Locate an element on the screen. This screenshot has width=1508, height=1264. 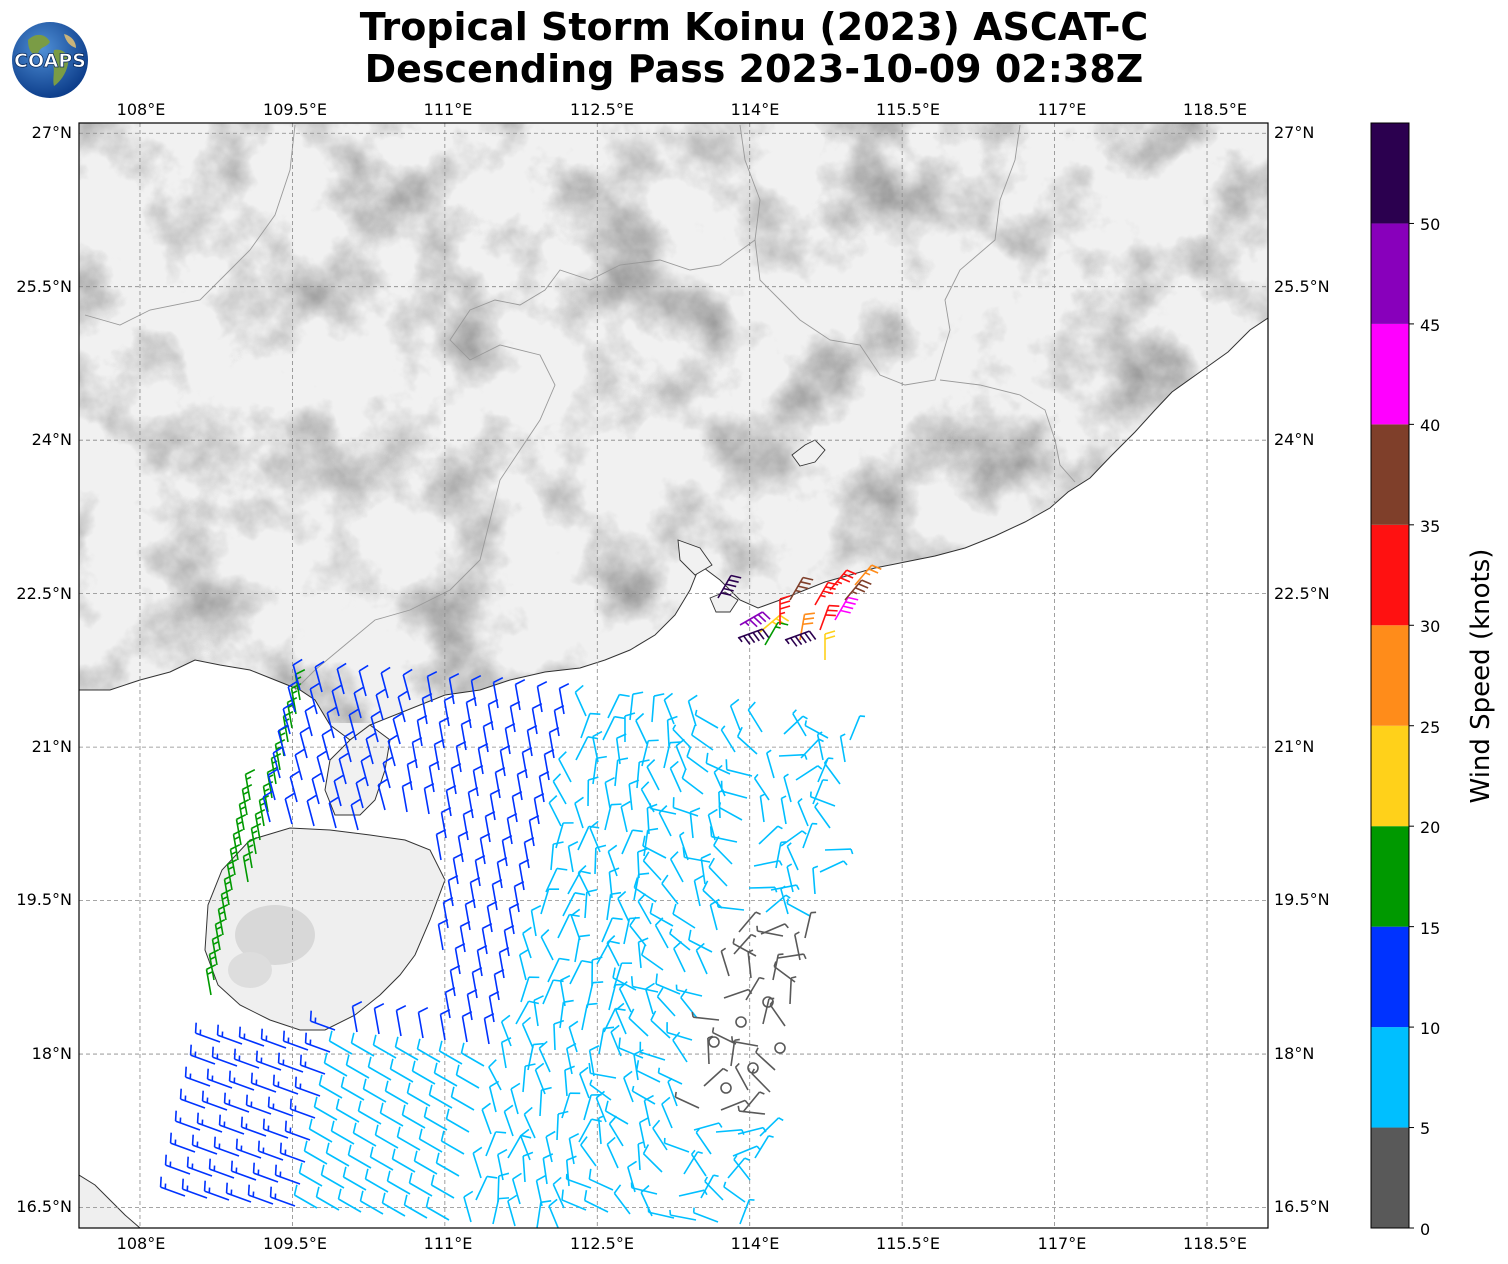
chart-title-line-1: Tropical Storm Koinu (2023) ASCAT-C is located at coordinates (754, 27).